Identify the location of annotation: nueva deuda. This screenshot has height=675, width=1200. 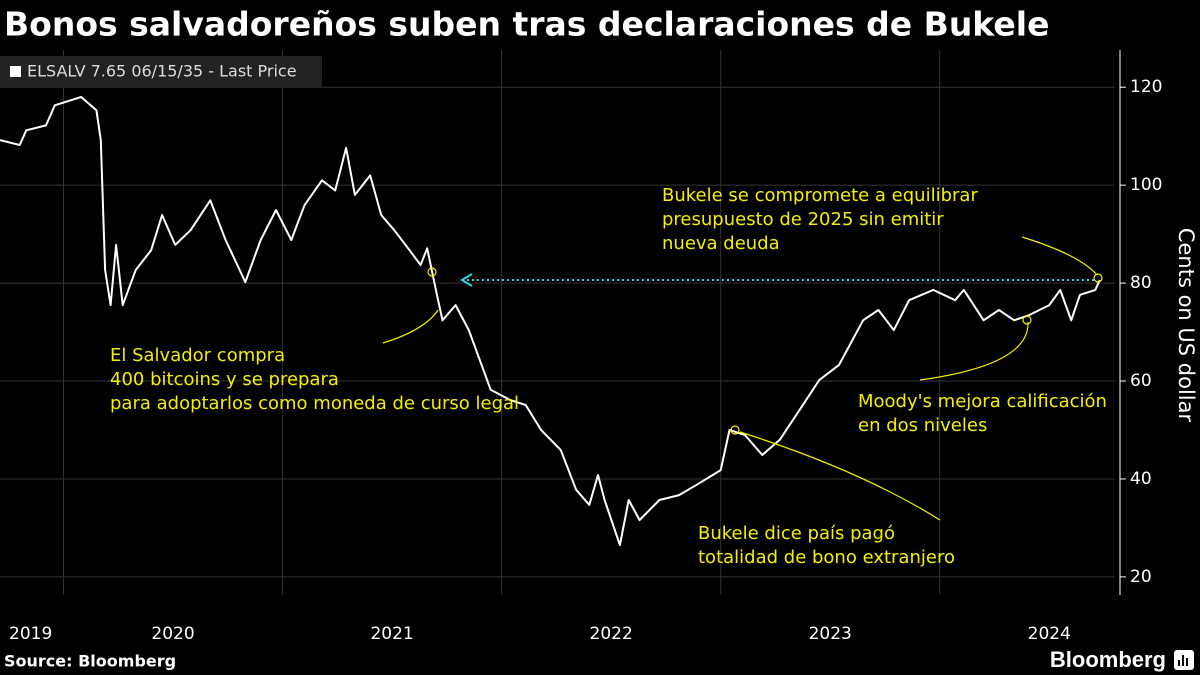
(721, 243).